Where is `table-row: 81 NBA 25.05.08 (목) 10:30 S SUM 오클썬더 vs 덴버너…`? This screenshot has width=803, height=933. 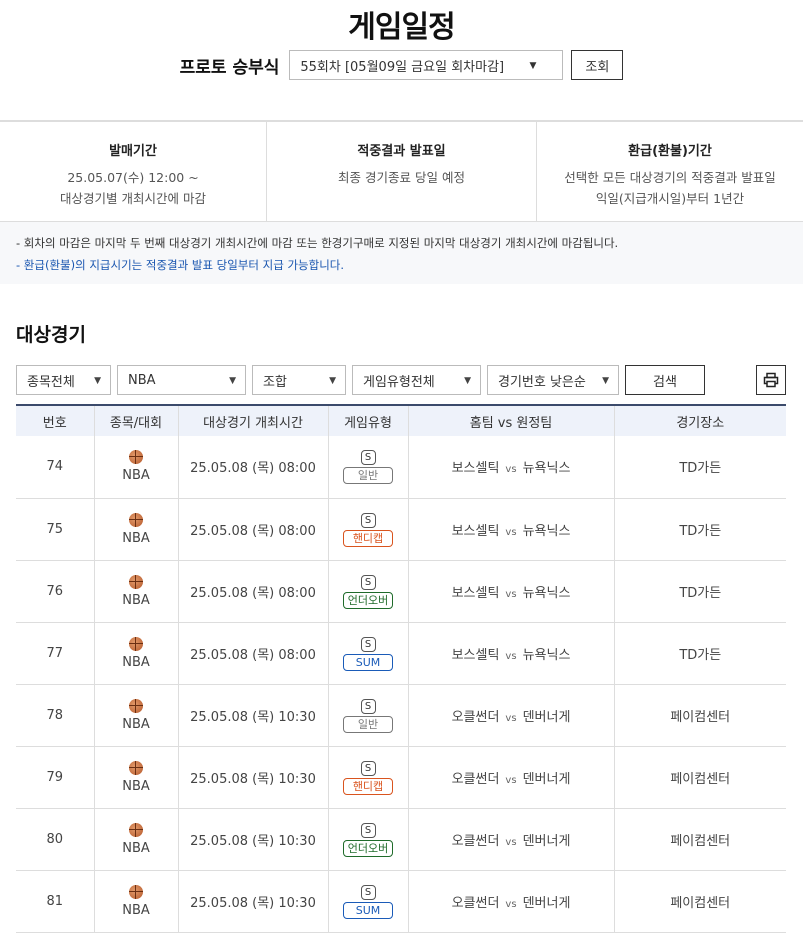 table-row: 81 NBA 25.05.08 (목) 10:30 S SUM 오클썬더 vs 덴버너… is located at coordinates (401, 901).